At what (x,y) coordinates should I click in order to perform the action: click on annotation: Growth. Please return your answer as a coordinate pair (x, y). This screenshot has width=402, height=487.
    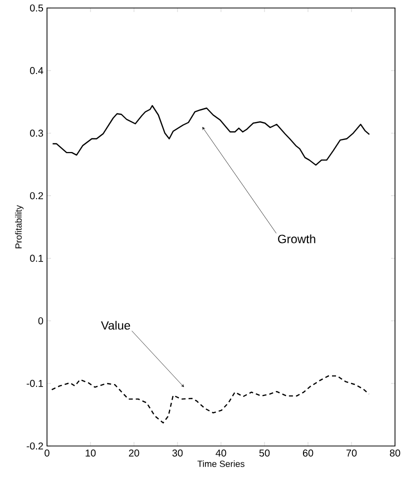
    Looking at the image, I should click on (297, 239).